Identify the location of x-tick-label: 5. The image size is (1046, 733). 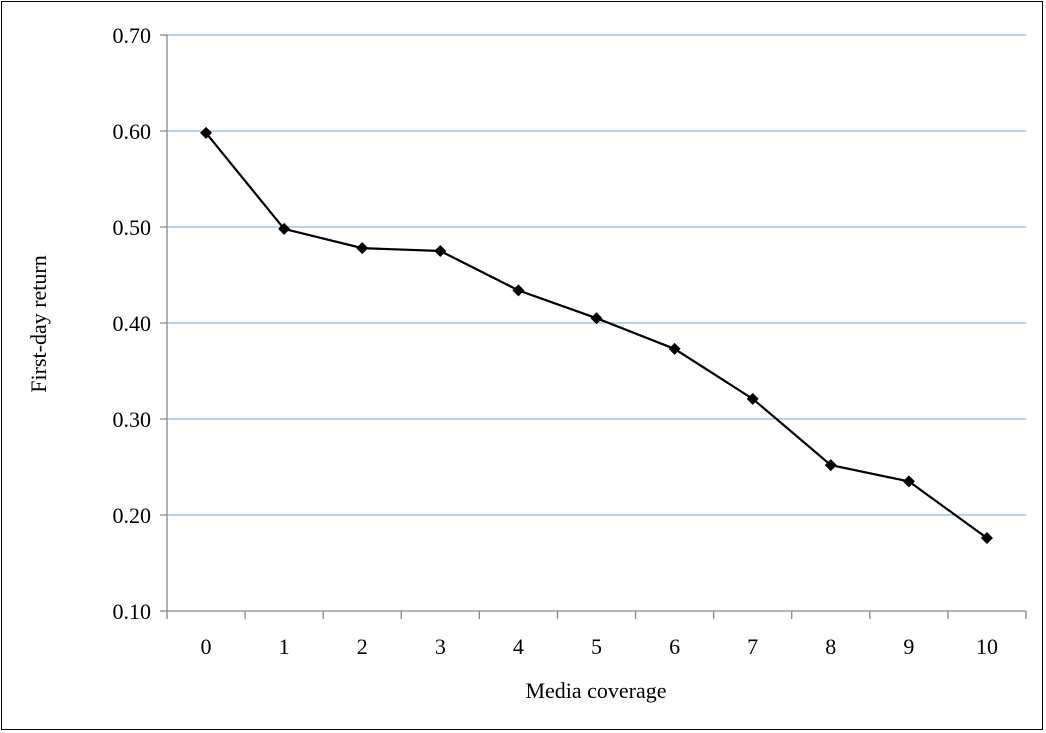
(596, 646).